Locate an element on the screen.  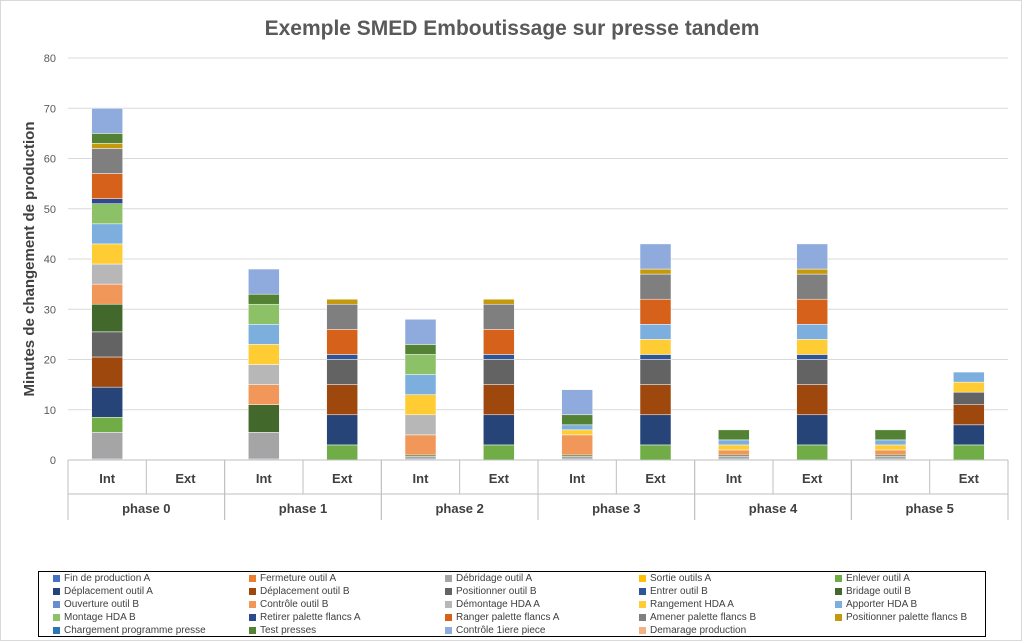
legend-item: Montage HDA B is located at coordinates (94, 617).